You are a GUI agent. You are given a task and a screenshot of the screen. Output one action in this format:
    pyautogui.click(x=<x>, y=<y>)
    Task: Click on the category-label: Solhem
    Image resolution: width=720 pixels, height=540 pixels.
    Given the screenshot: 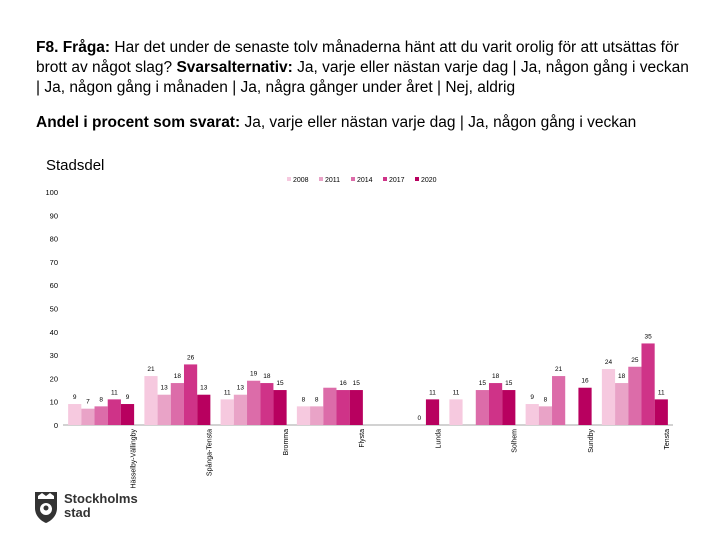 What is the action you would take?
    pyautogui.click(x=515, y=441)
    